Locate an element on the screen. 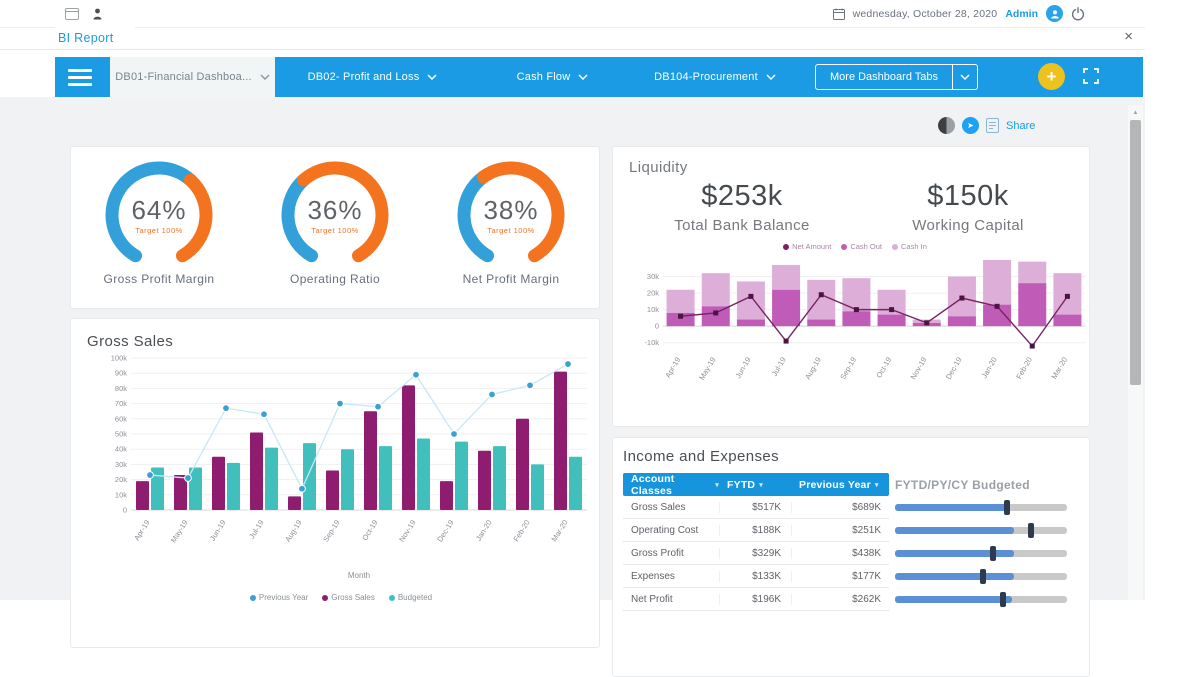 This screenshot has height=677, width=1200. kpi-value: $150k is located at coordinates (968, 196).